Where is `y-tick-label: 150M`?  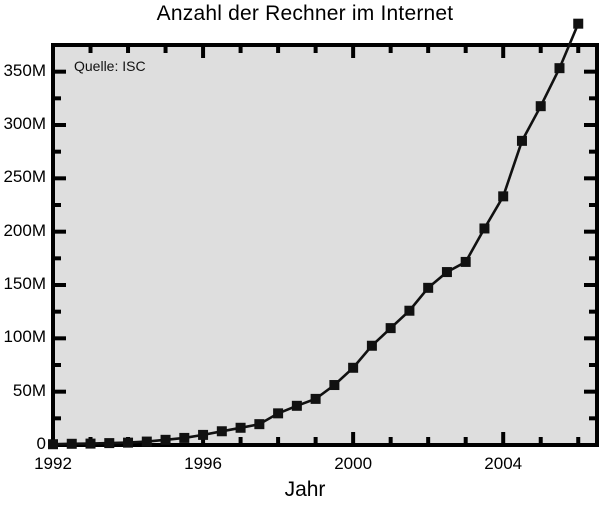 y-tick-label: 150M is located at coordinates (24, 283).